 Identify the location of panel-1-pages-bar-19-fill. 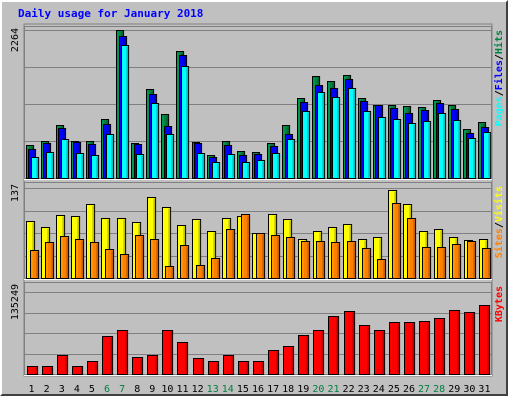
(306, 145).